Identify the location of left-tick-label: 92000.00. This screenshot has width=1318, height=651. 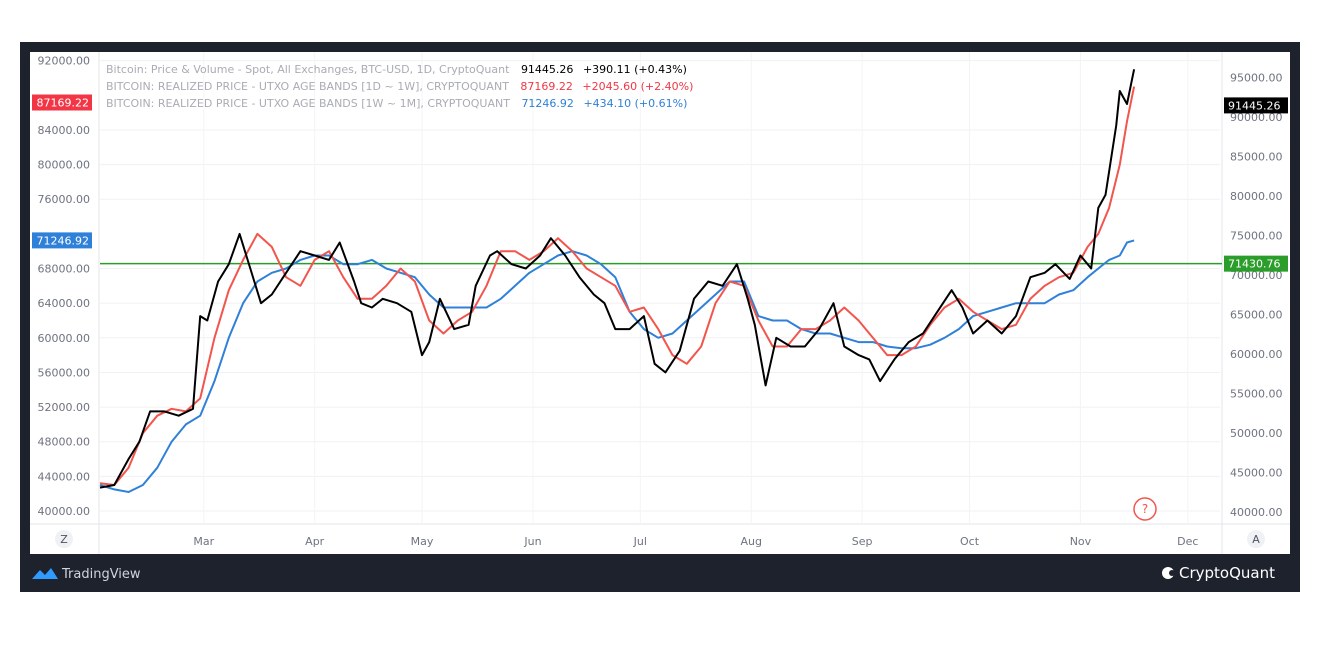
(64, 61).